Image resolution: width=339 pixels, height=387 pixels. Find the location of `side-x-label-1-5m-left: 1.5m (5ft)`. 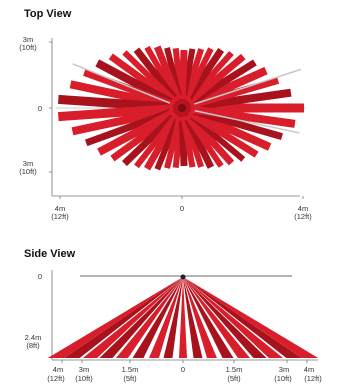

side-x-label-1-5m-left: 1.5m (5ft) is located at coordinates (130, 374).